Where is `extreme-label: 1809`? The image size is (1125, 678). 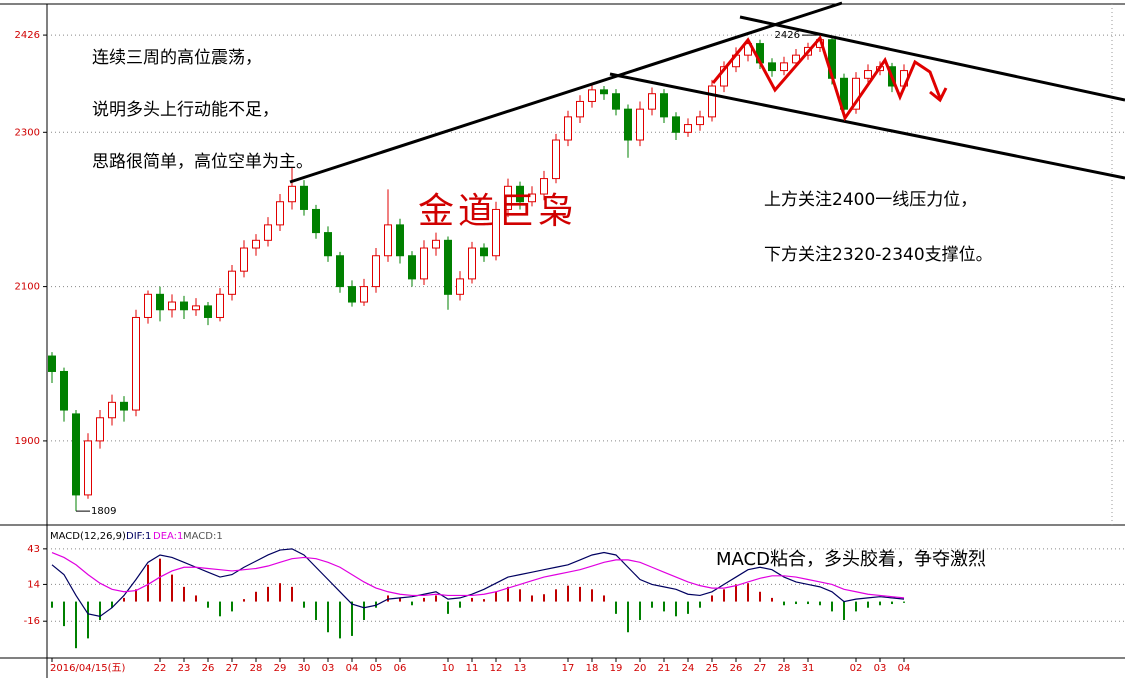
extreme-label: 1809 is located at coordinates (103, 511).